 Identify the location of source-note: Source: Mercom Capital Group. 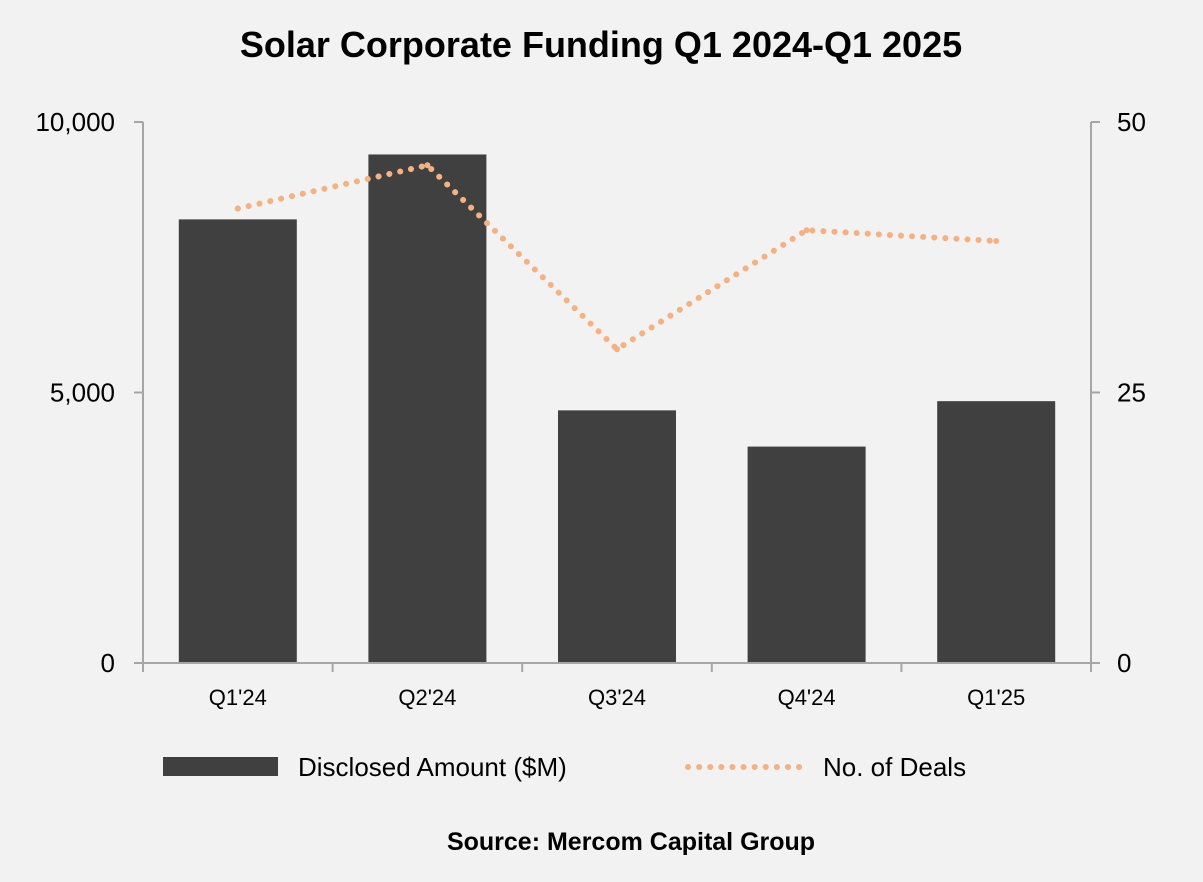
(631, 842).